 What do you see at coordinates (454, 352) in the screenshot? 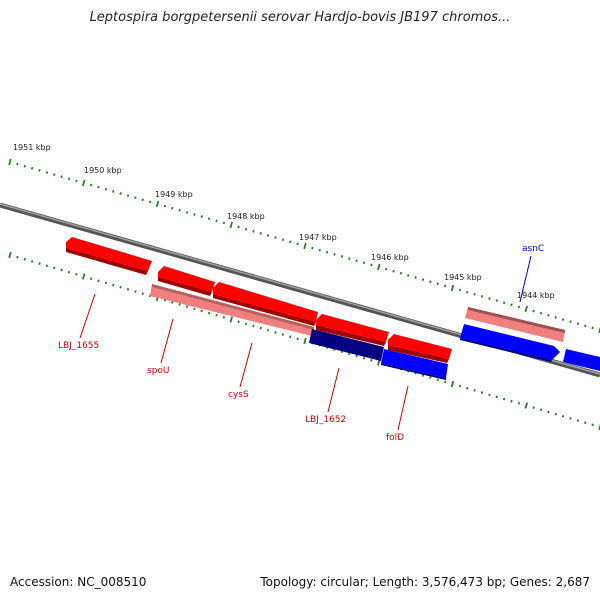
I see `reverse-genes` at bounding box center [454, 352].